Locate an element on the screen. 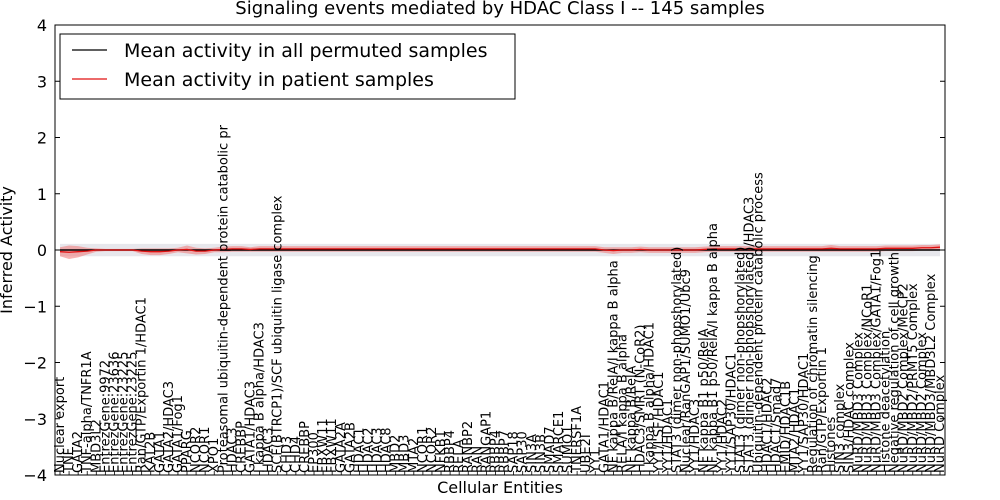  y-tick-label: 2 is located at coordinates (42, 138).